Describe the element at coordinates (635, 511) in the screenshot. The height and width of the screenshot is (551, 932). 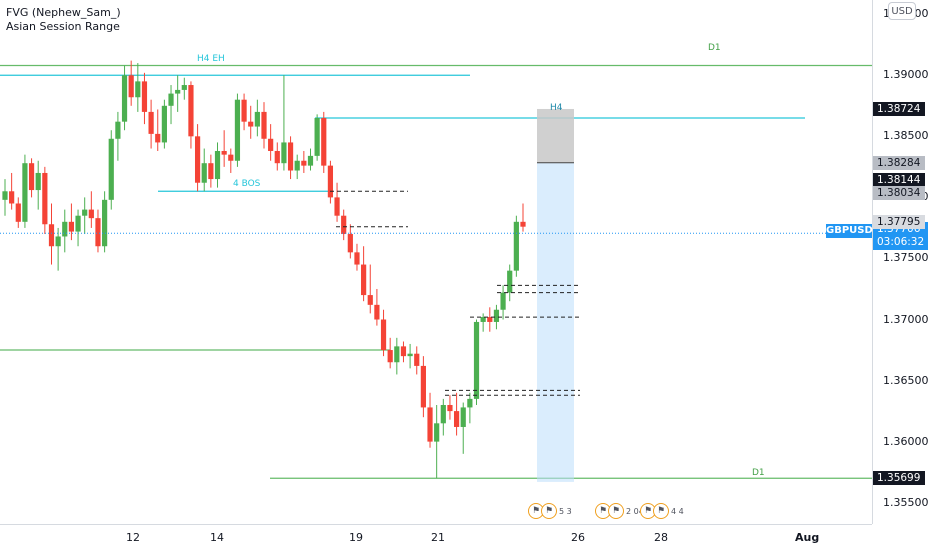
I see `event-count: 2 04` at that location.